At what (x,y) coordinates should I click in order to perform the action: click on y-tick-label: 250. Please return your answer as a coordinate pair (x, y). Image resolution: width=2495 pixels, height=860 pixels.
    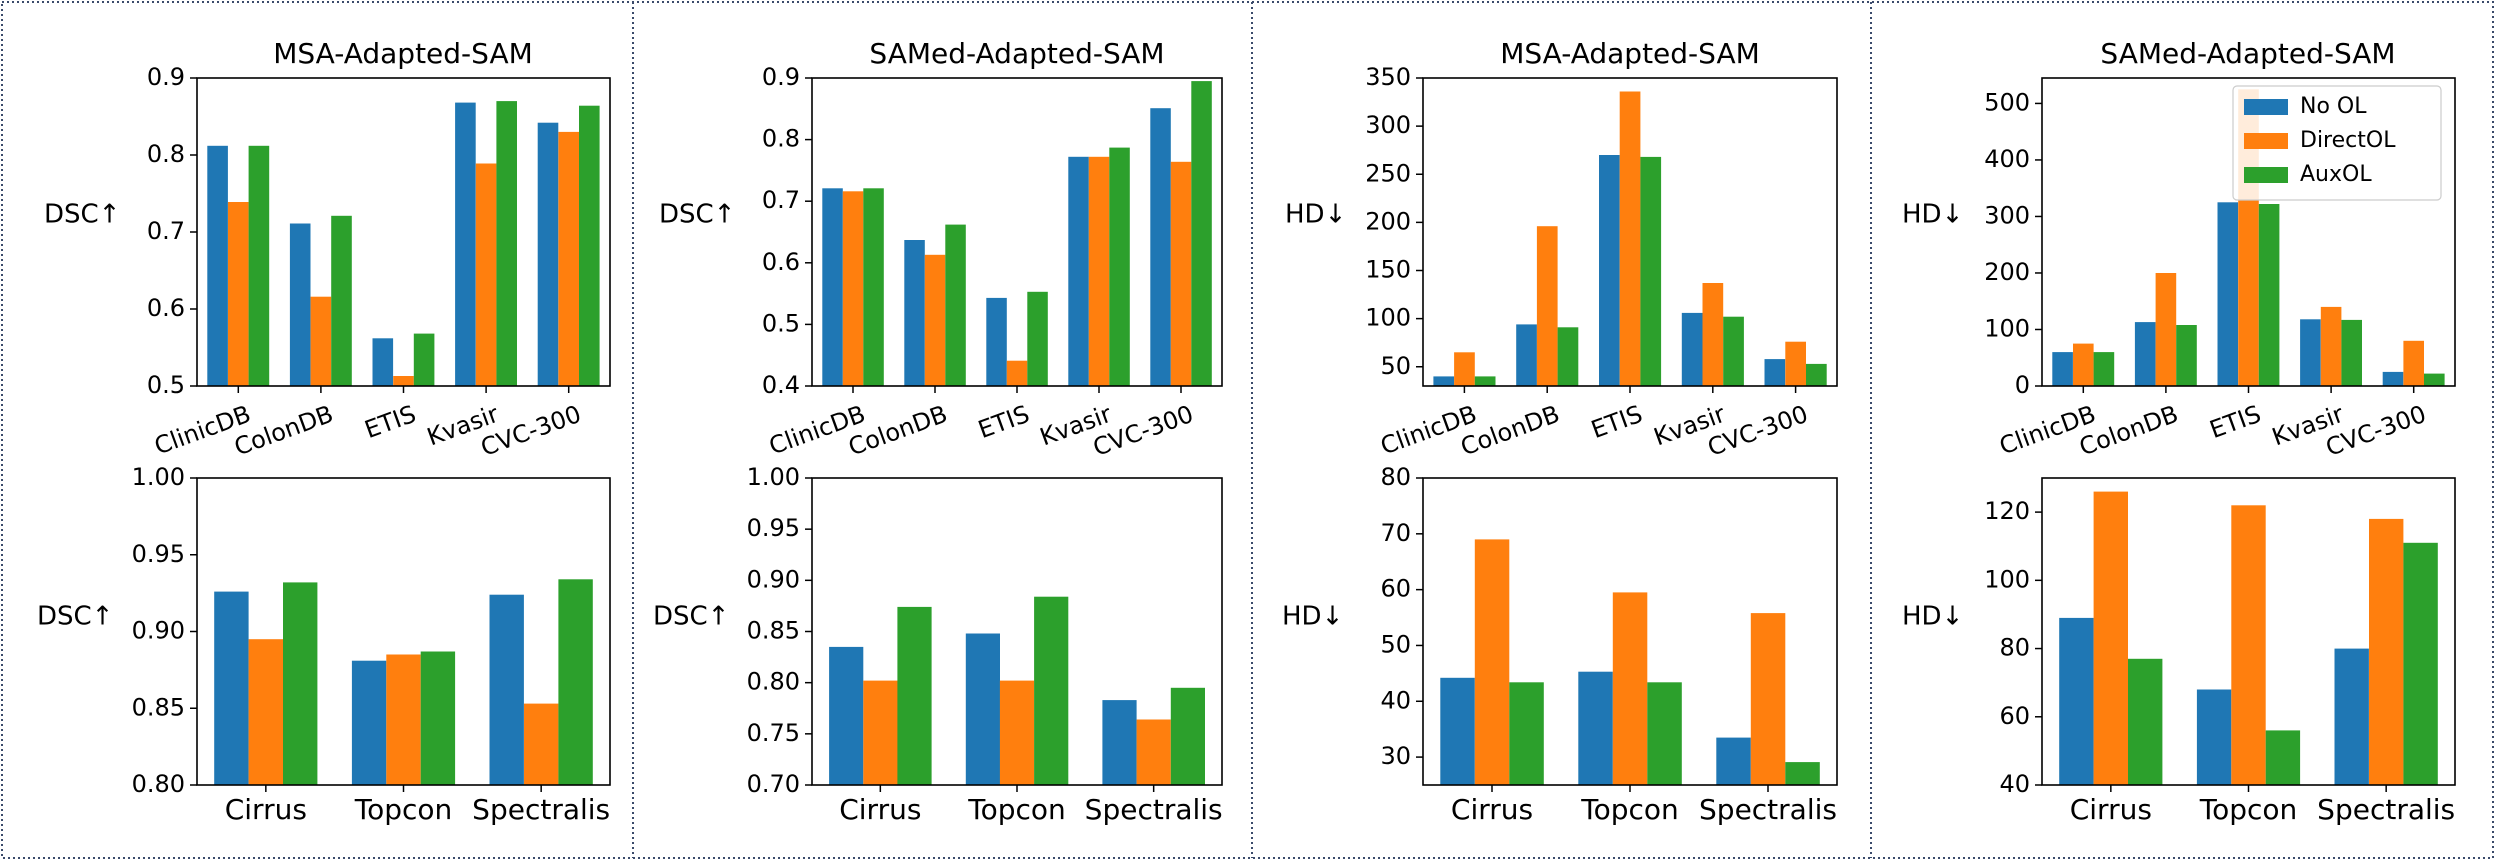
    Looking at the image, I should click on (1388, 173).